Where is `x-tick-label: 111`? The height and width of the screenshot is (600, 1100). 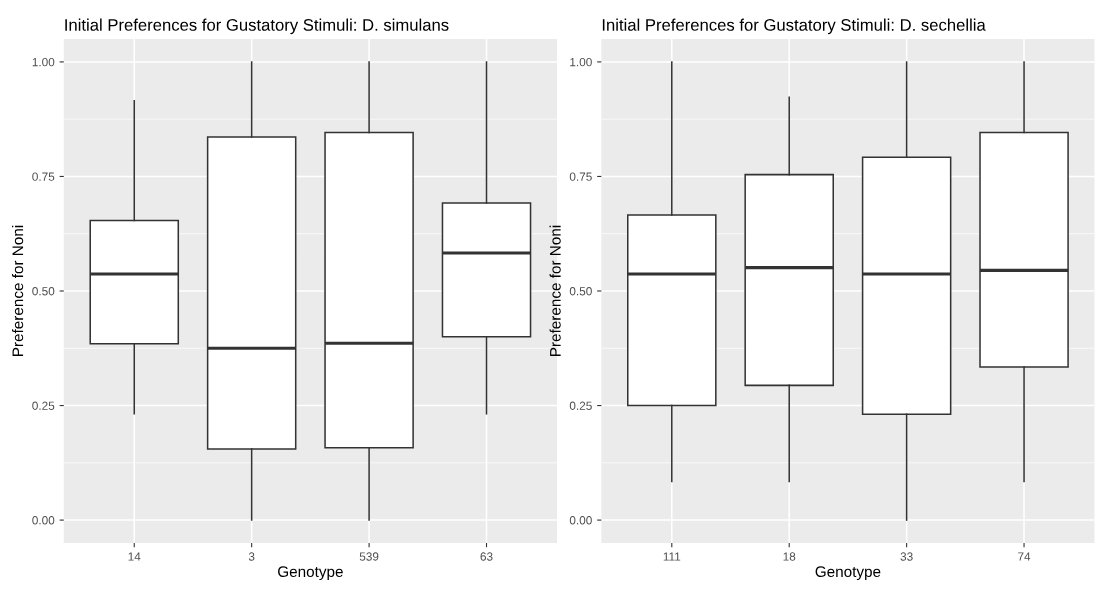
x-tick-label: 111 is located at coordinates (672, 556).